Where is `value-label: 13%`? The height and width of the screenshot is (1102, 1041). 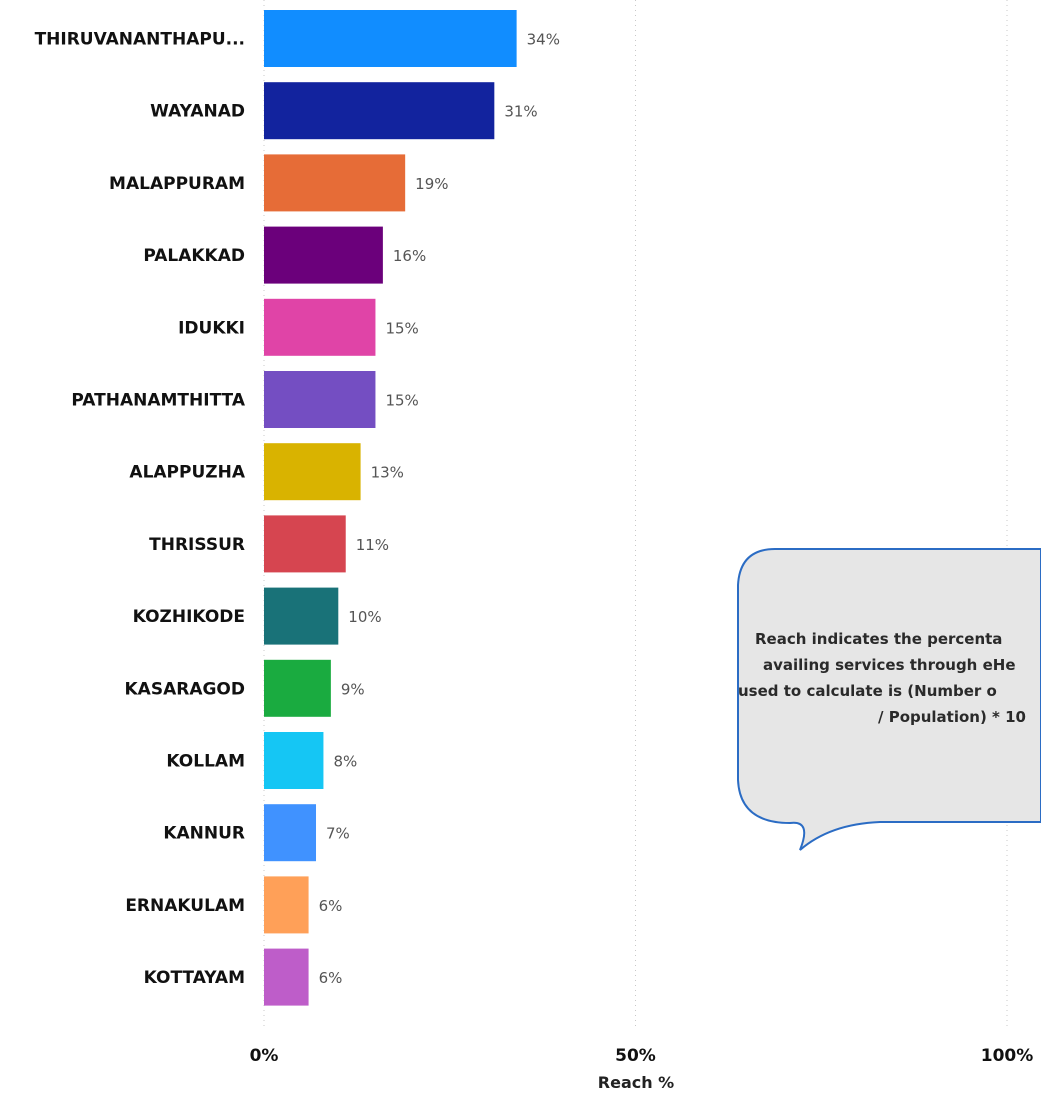
value-label: 13% is located at coordinates (387, 473).